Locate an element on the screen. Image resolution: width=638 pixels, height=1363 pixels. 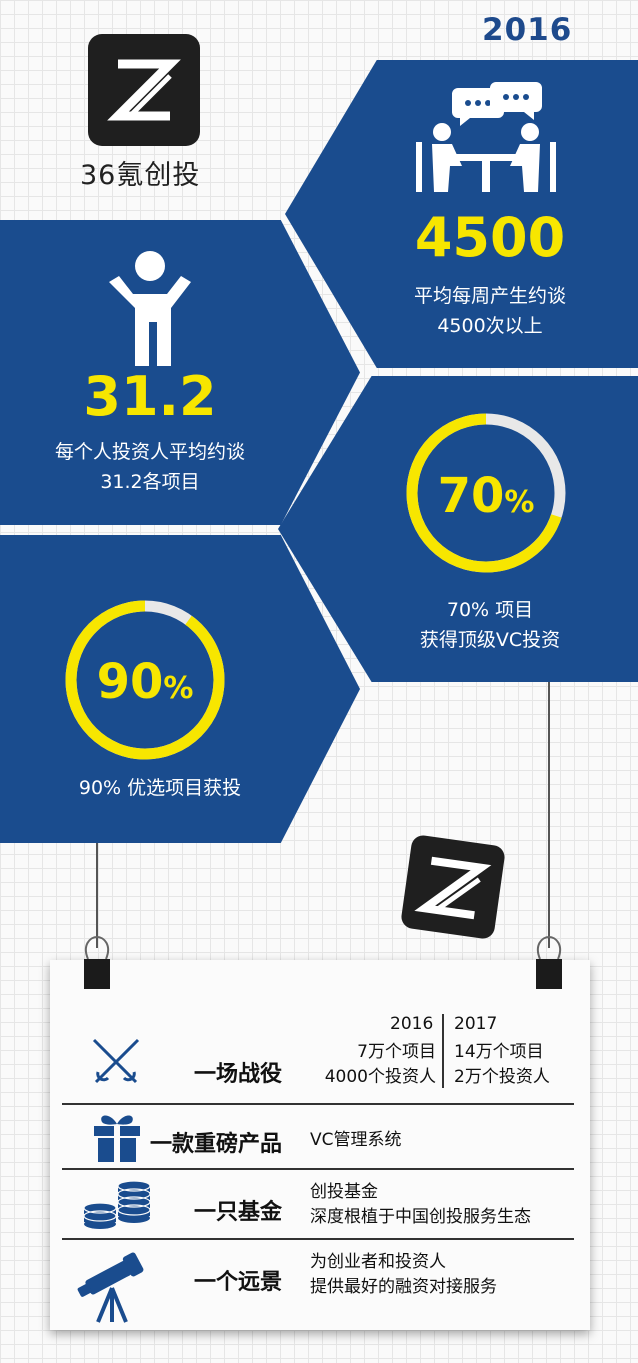
row-vision-line2: 提供最好的融资对接服务 is located at coordinates (403, 1287).